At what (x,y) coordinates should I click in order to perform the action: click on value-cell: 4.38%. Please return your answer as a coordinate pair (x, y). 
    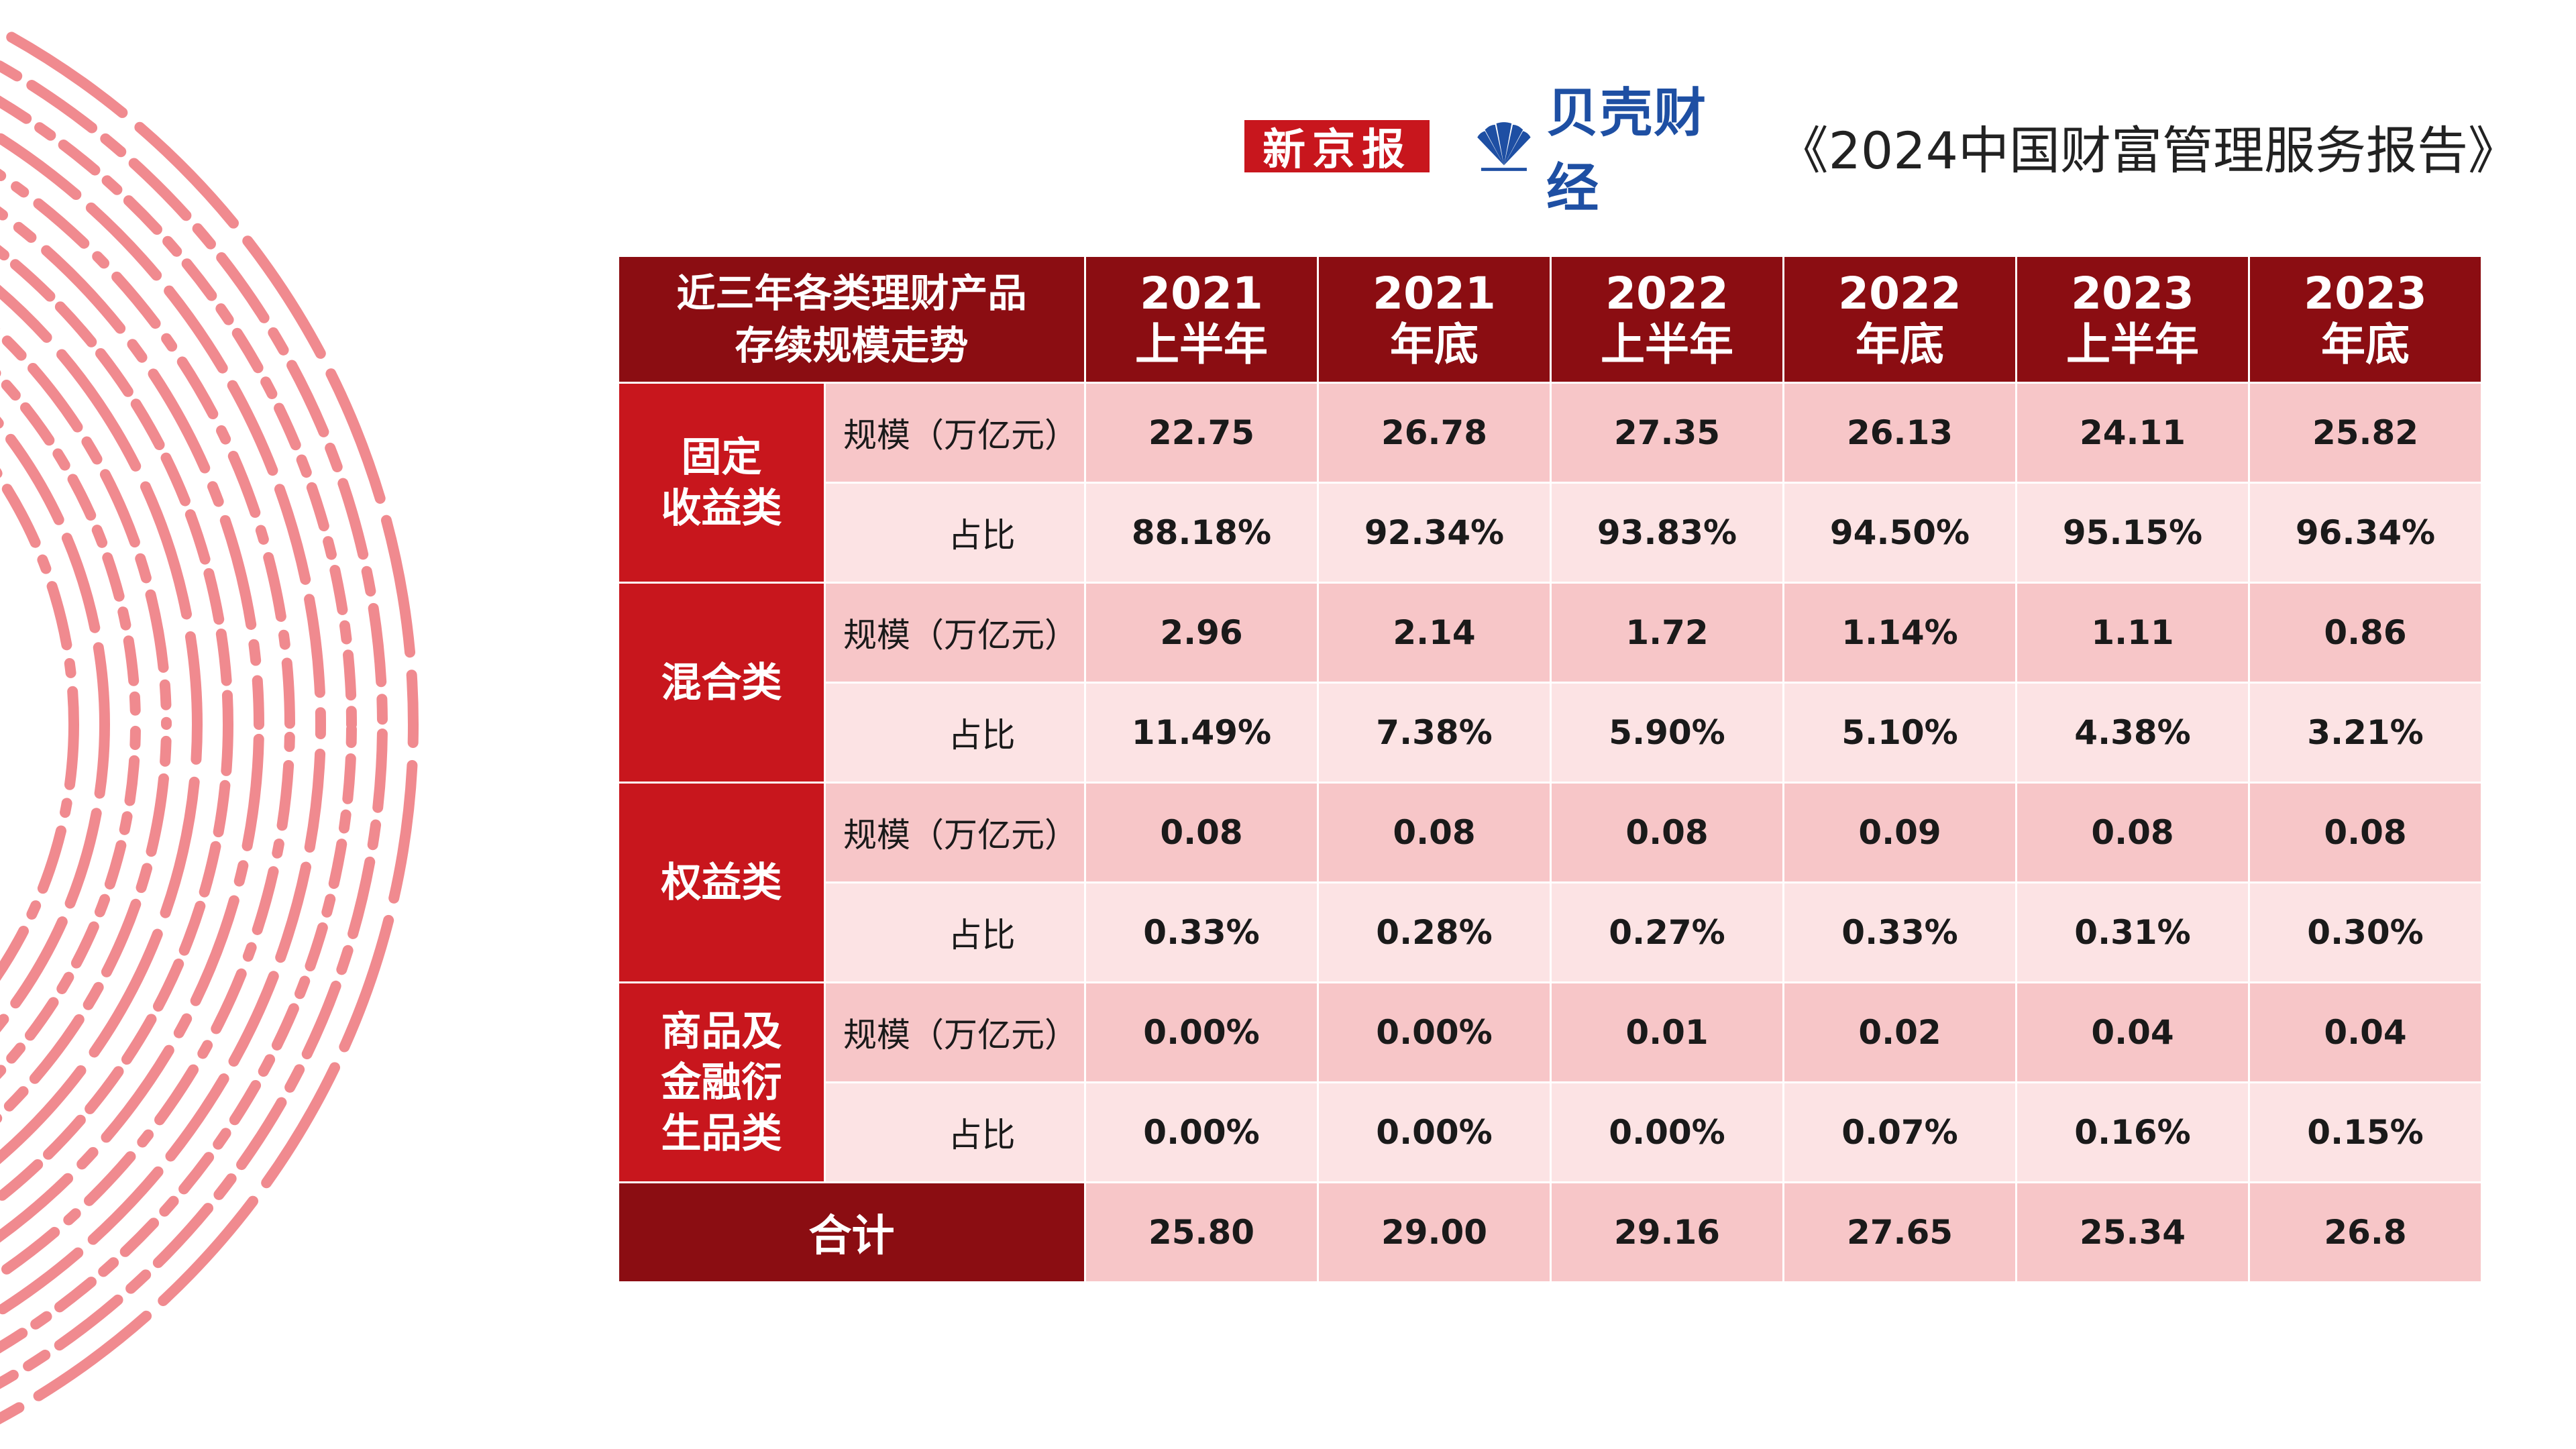
    Looking at the image, I should click on (2133, 733).